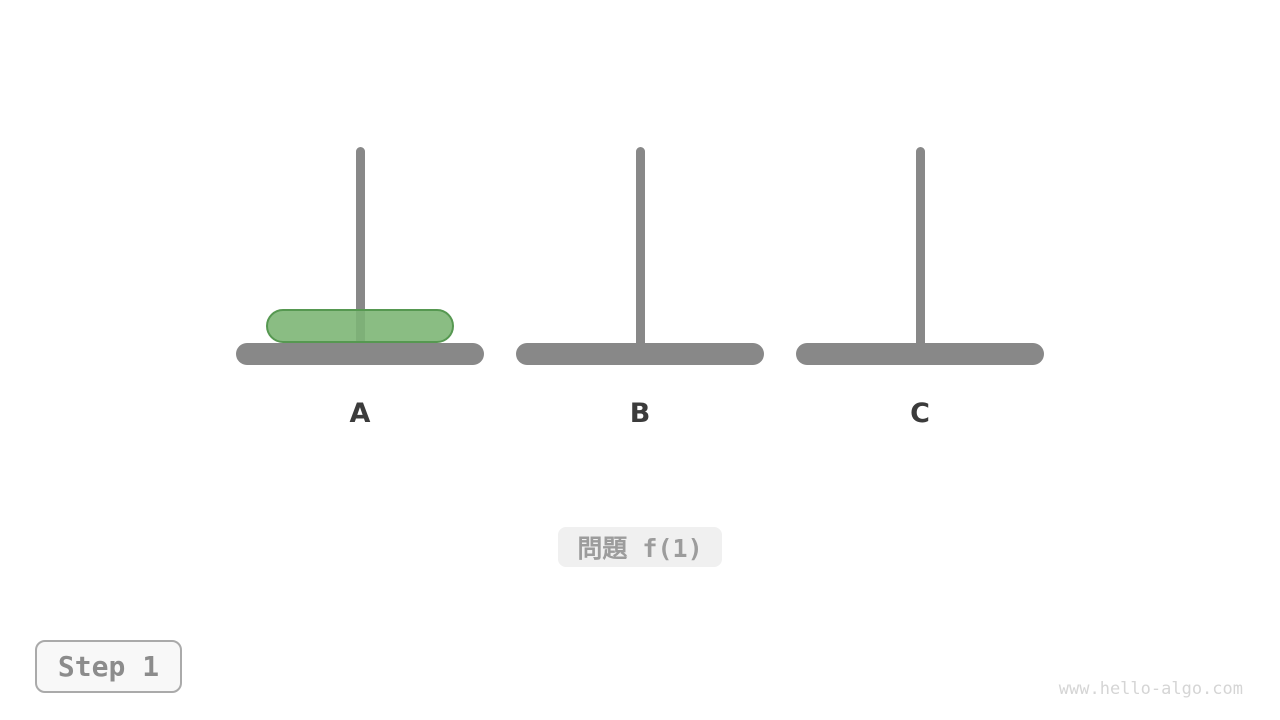 Image resolution: width=1280 pixels, height=720 pixels. I want to click on peg-B: B, so click(640, 285).